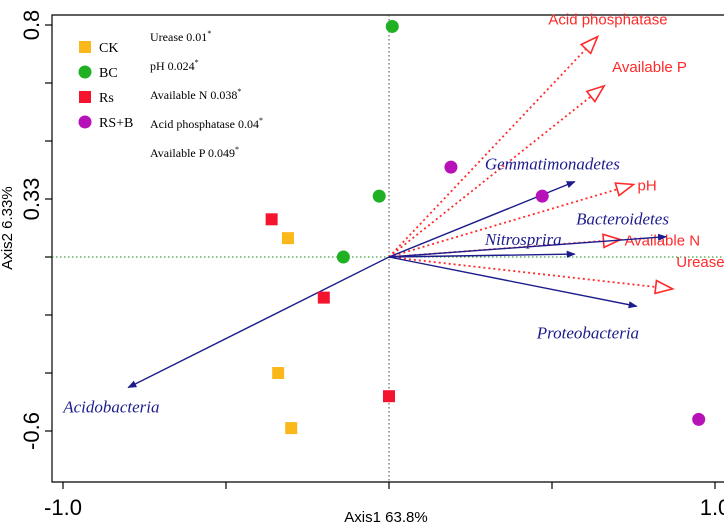  I want to click on significance-item: Urease 0.01*, so click(180, 36).